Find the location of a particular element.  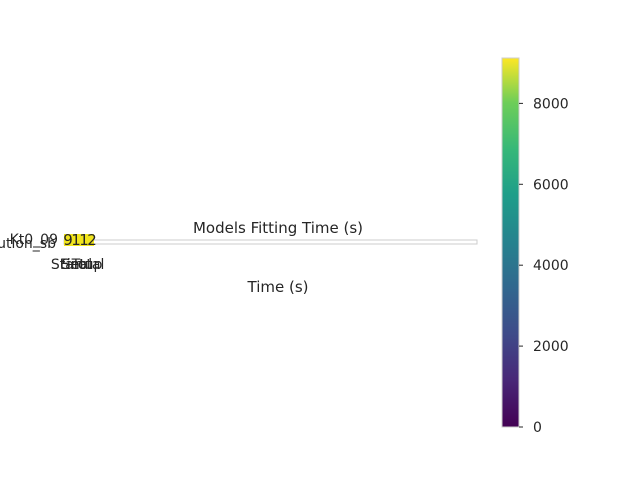

x-tick-label: Setup is located at coordinates (82, 265).